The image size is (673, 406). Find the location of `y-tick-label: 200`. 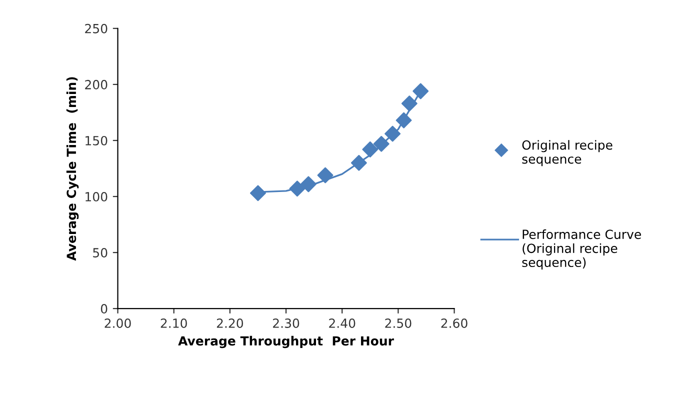

y-tick-label: 200 is located at coordinates (96, 85).